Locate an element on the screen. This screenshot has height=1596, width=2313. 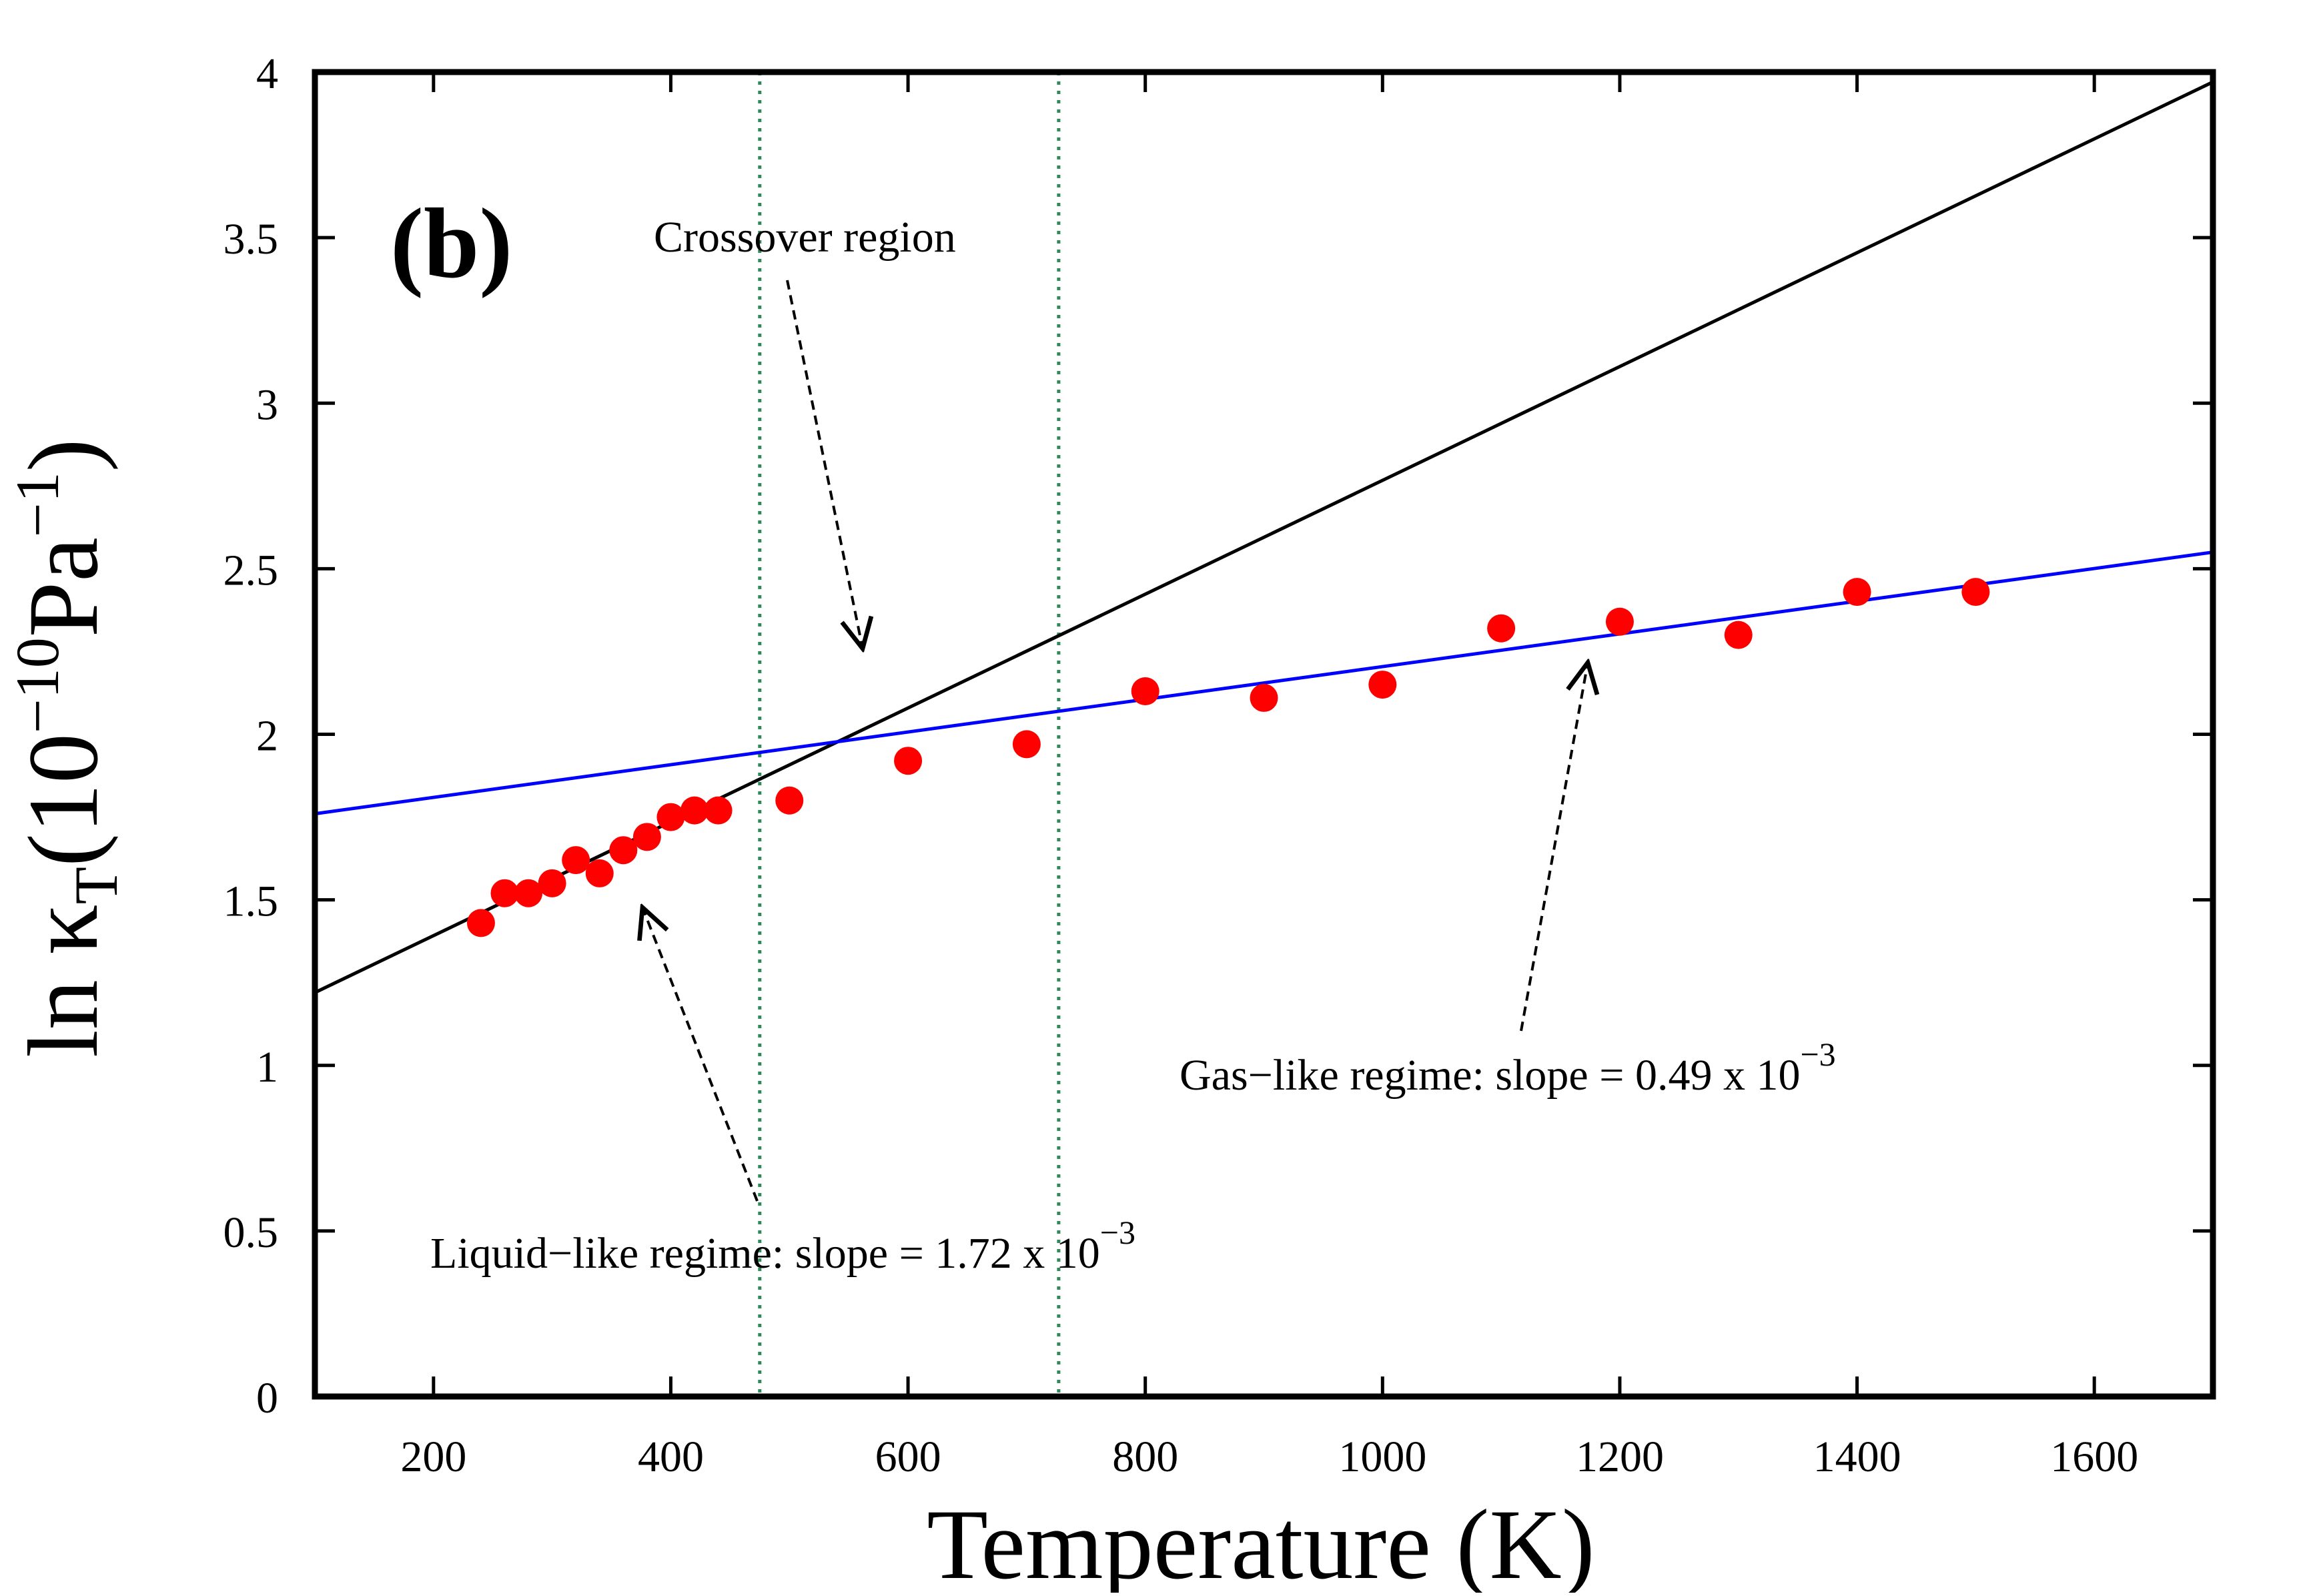
x-tick-label: 1600 is located at coordinates (2094, 1457).